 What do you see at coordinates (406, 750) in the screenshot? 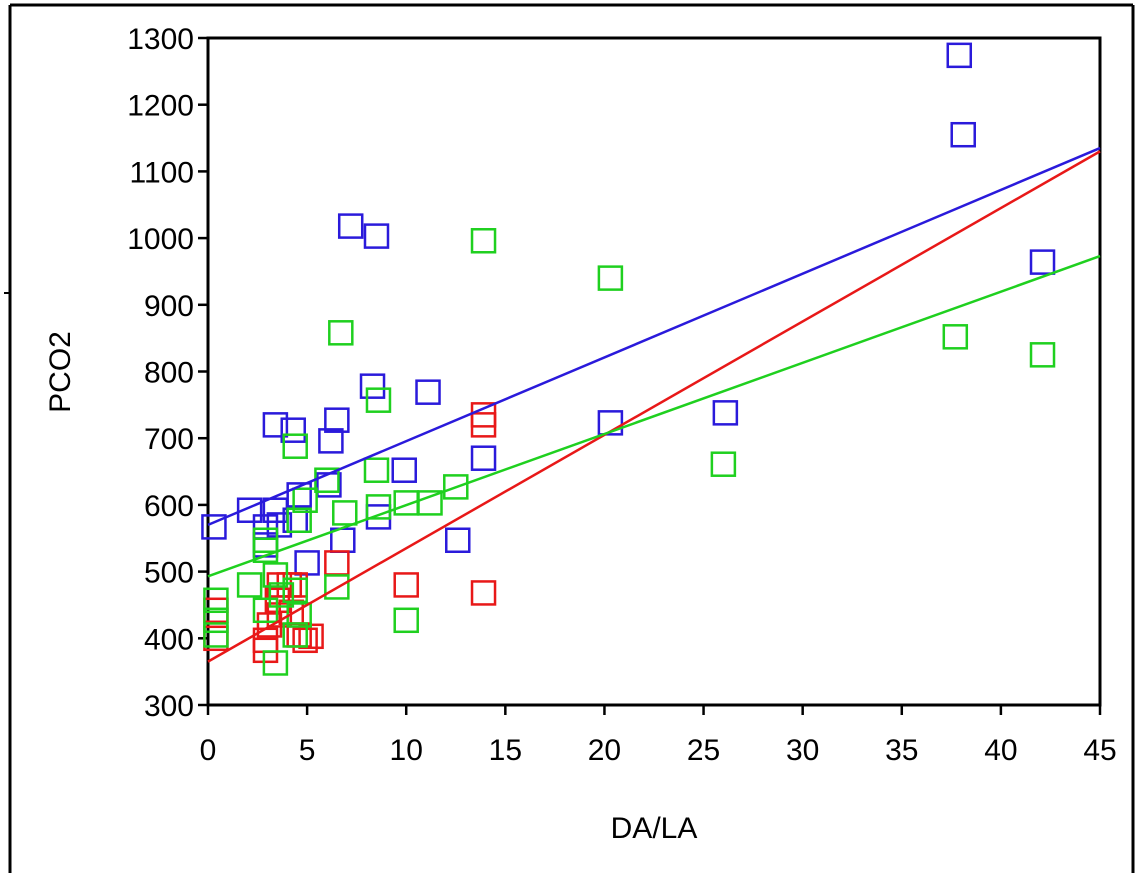
I see `x-tick-label: 10` at bounding box center [406, 750].